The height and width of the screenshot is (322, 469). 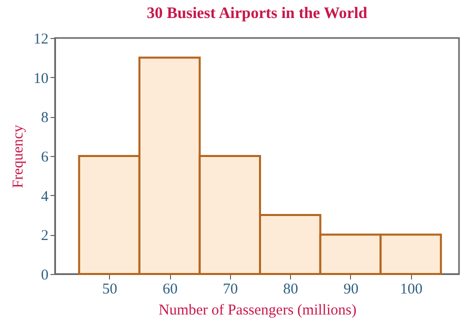 What do you see at coordinates (44, 118) in the screenshot?
I see `y-tick-label: 8` at bounding box center [44, 118].